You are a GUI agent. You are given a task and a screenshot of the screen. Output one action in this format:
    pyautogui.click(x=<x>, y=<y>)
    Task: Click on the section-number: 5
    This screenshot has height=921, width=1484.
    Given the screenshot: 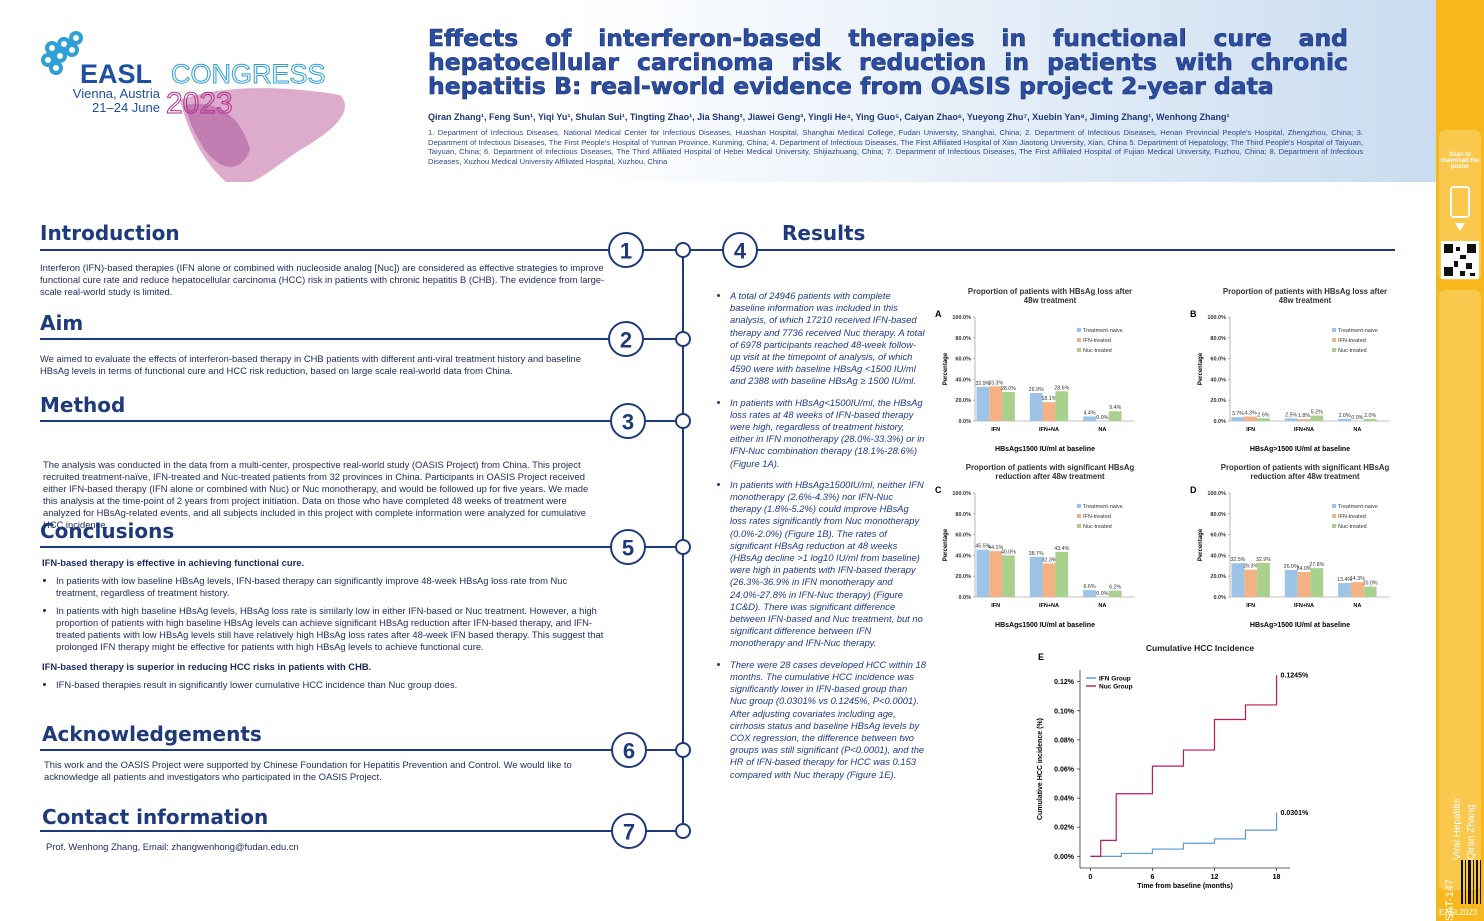 What is the action you would take?
    pyautogui.click(x=628, y=548)
    